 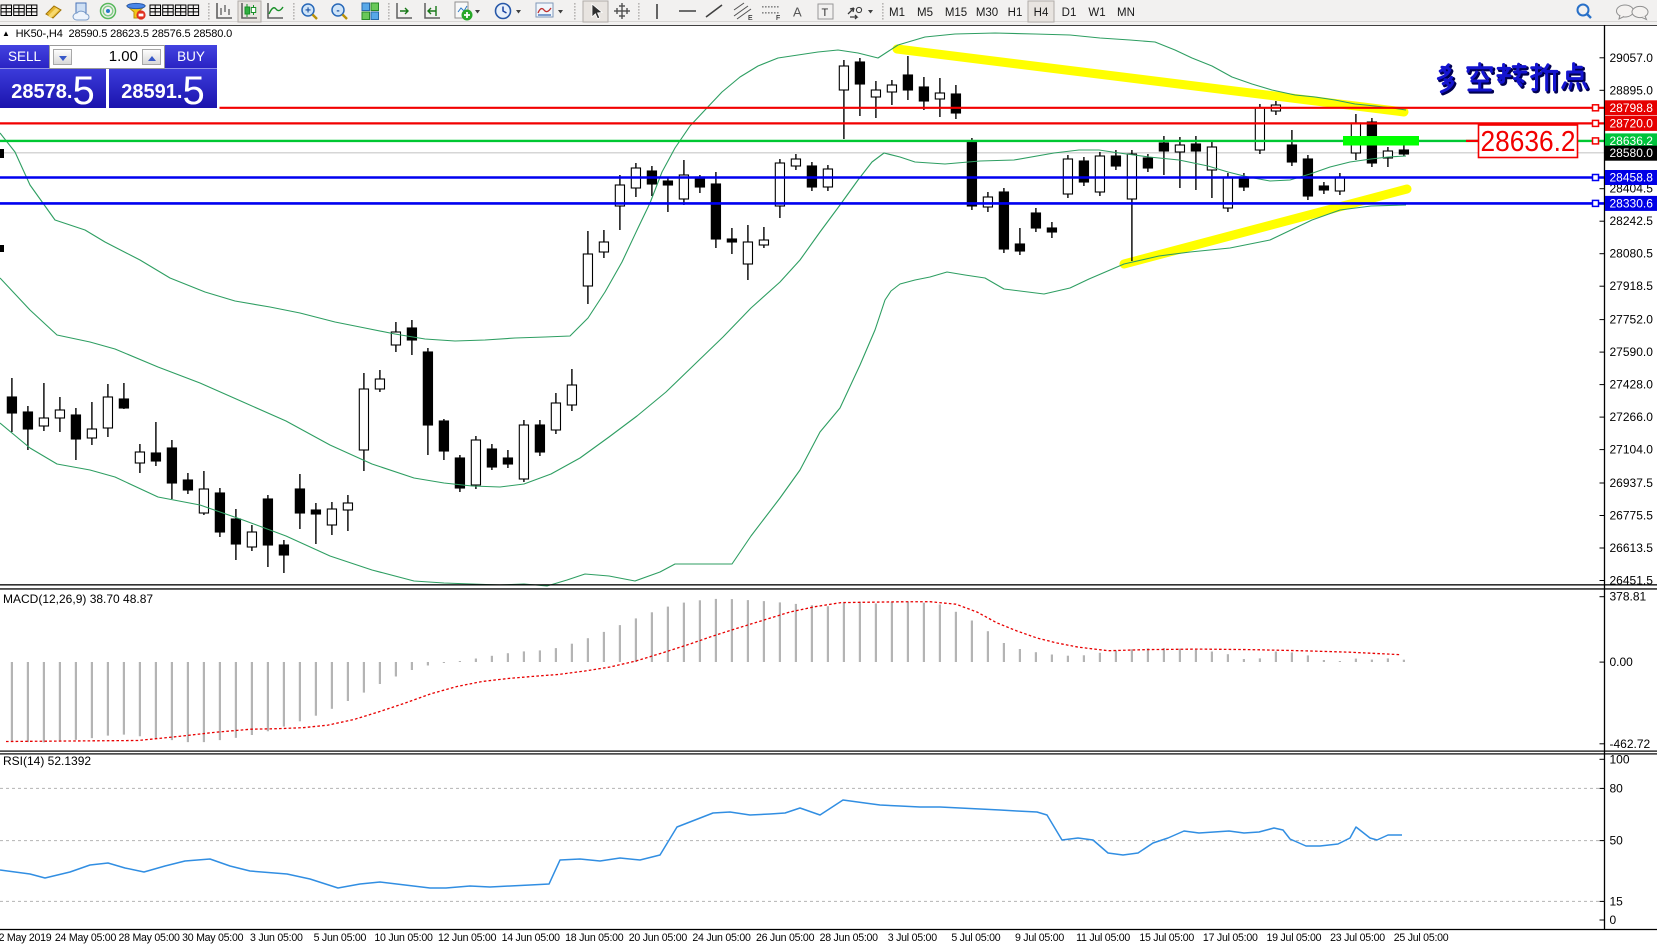 I want to click on svg-text: 5 Jul 05:00, so click(x=975, y=938).